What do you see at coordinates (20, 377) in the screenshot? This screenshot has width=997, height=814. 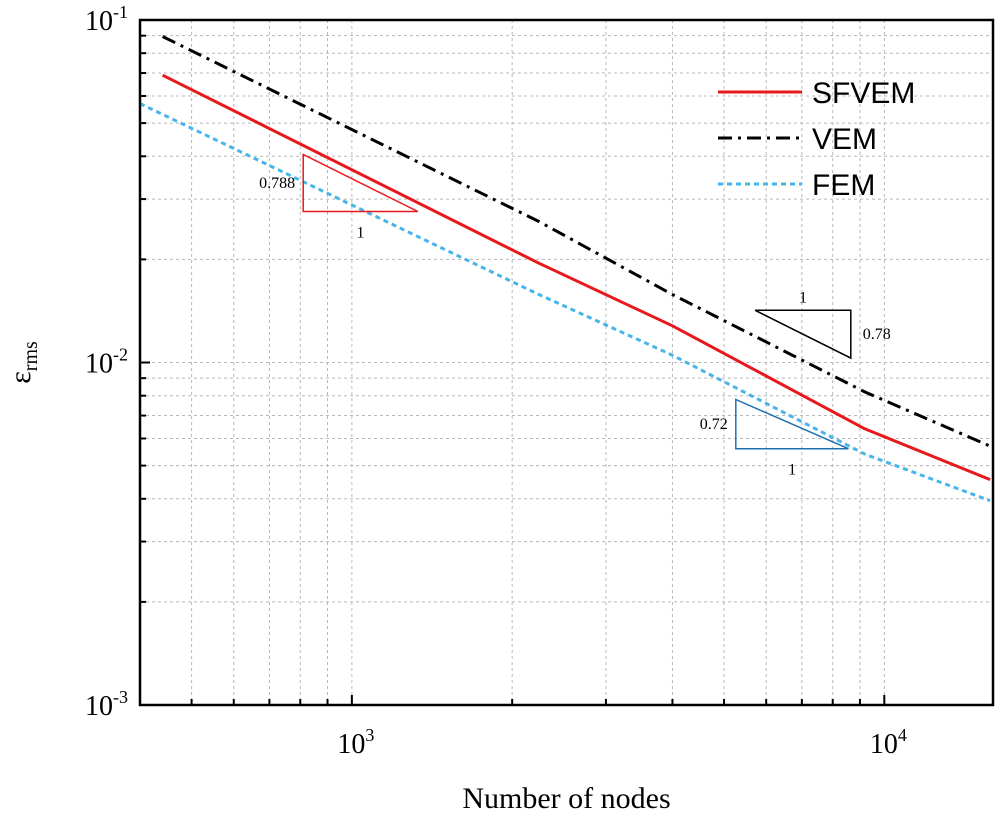 I see `y-axis-label-base: ε` at bounding box center [20, 377].